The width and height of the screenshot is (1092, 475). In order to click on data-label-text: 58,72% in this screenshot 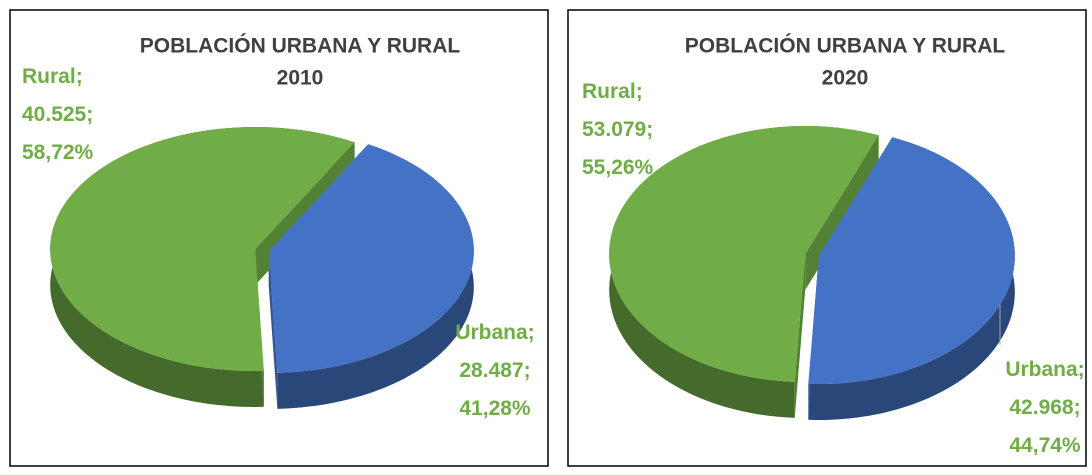, I will do `click(58, 152)`.